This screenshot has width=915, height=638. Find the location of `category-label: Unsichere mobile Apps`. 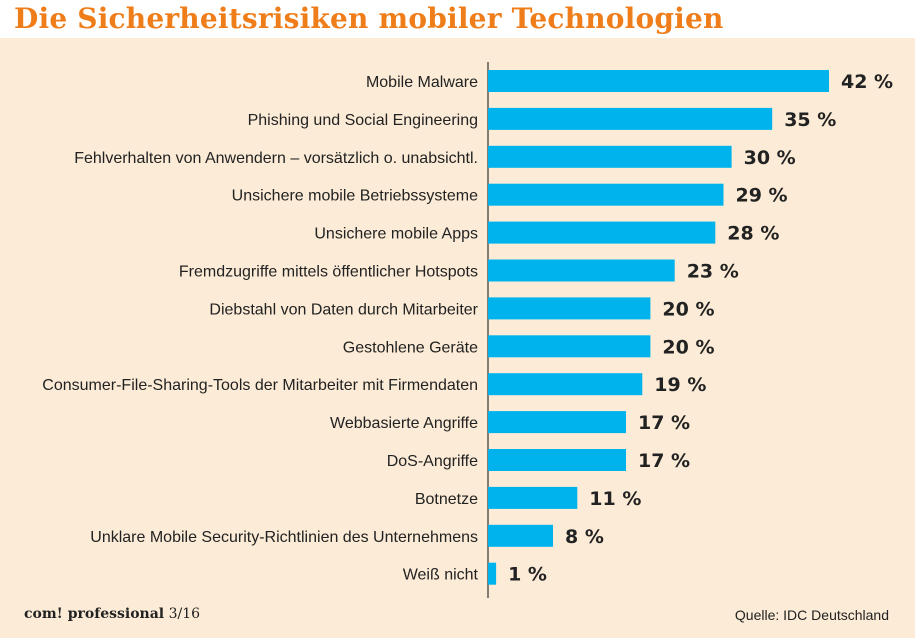

category-label: Unsichere mobile Apps is located at coordinates (396, 234).